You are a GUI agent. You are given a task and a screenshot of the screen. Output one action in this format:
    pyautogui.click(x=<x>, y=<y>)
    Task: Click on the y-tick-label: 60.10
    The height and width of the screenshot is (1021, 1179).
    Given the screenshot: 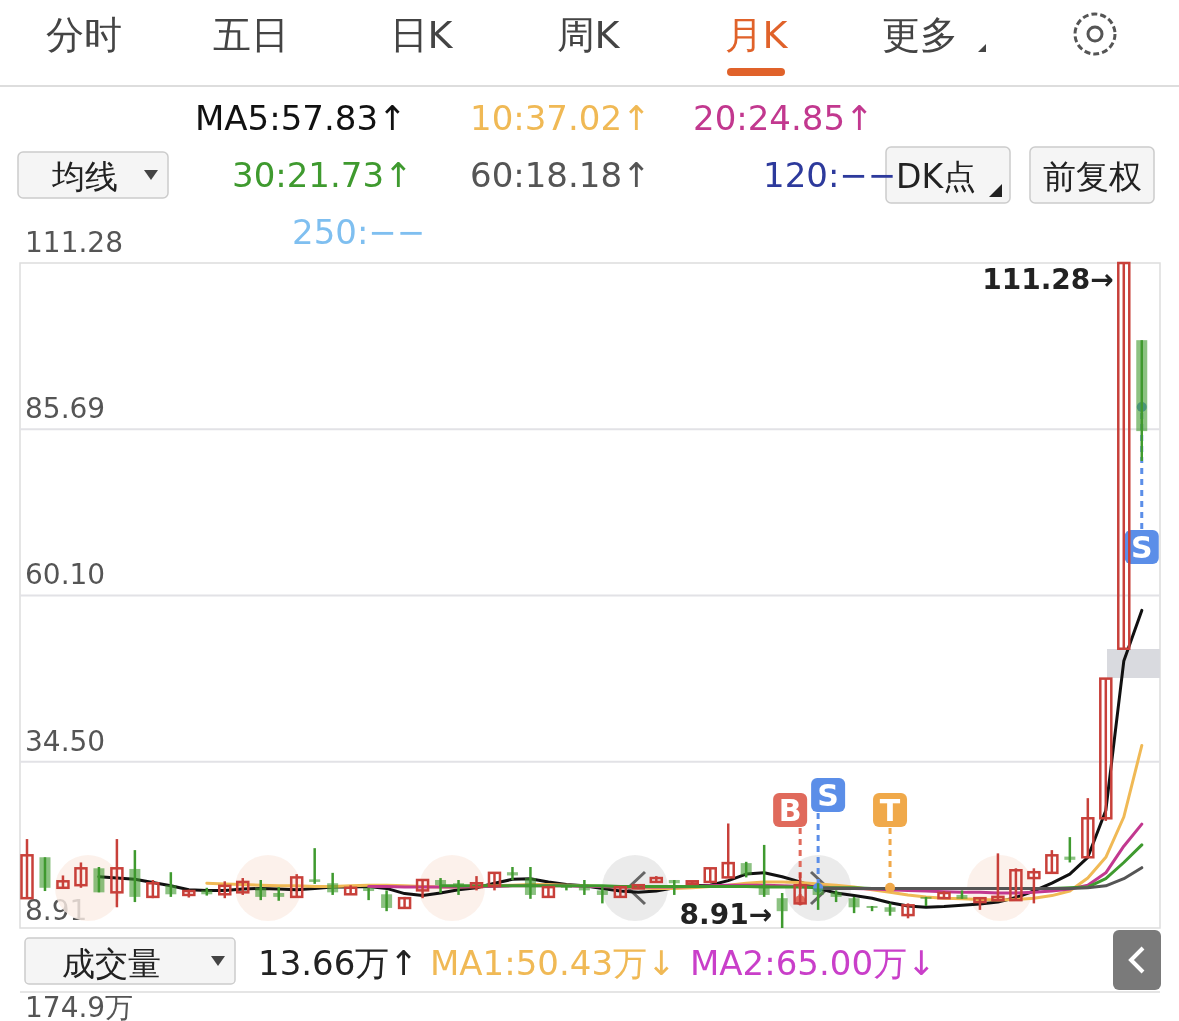 What is the action you would take?
    pyautogui.click(x=65, y=575)
    